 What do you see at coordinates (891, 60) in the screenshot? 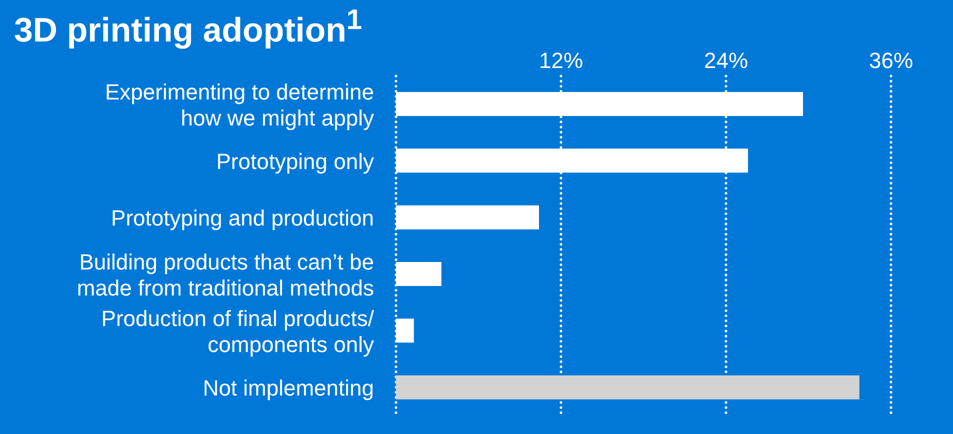
I see `x-tick-label: 36%` at bounding box center [891, 60].